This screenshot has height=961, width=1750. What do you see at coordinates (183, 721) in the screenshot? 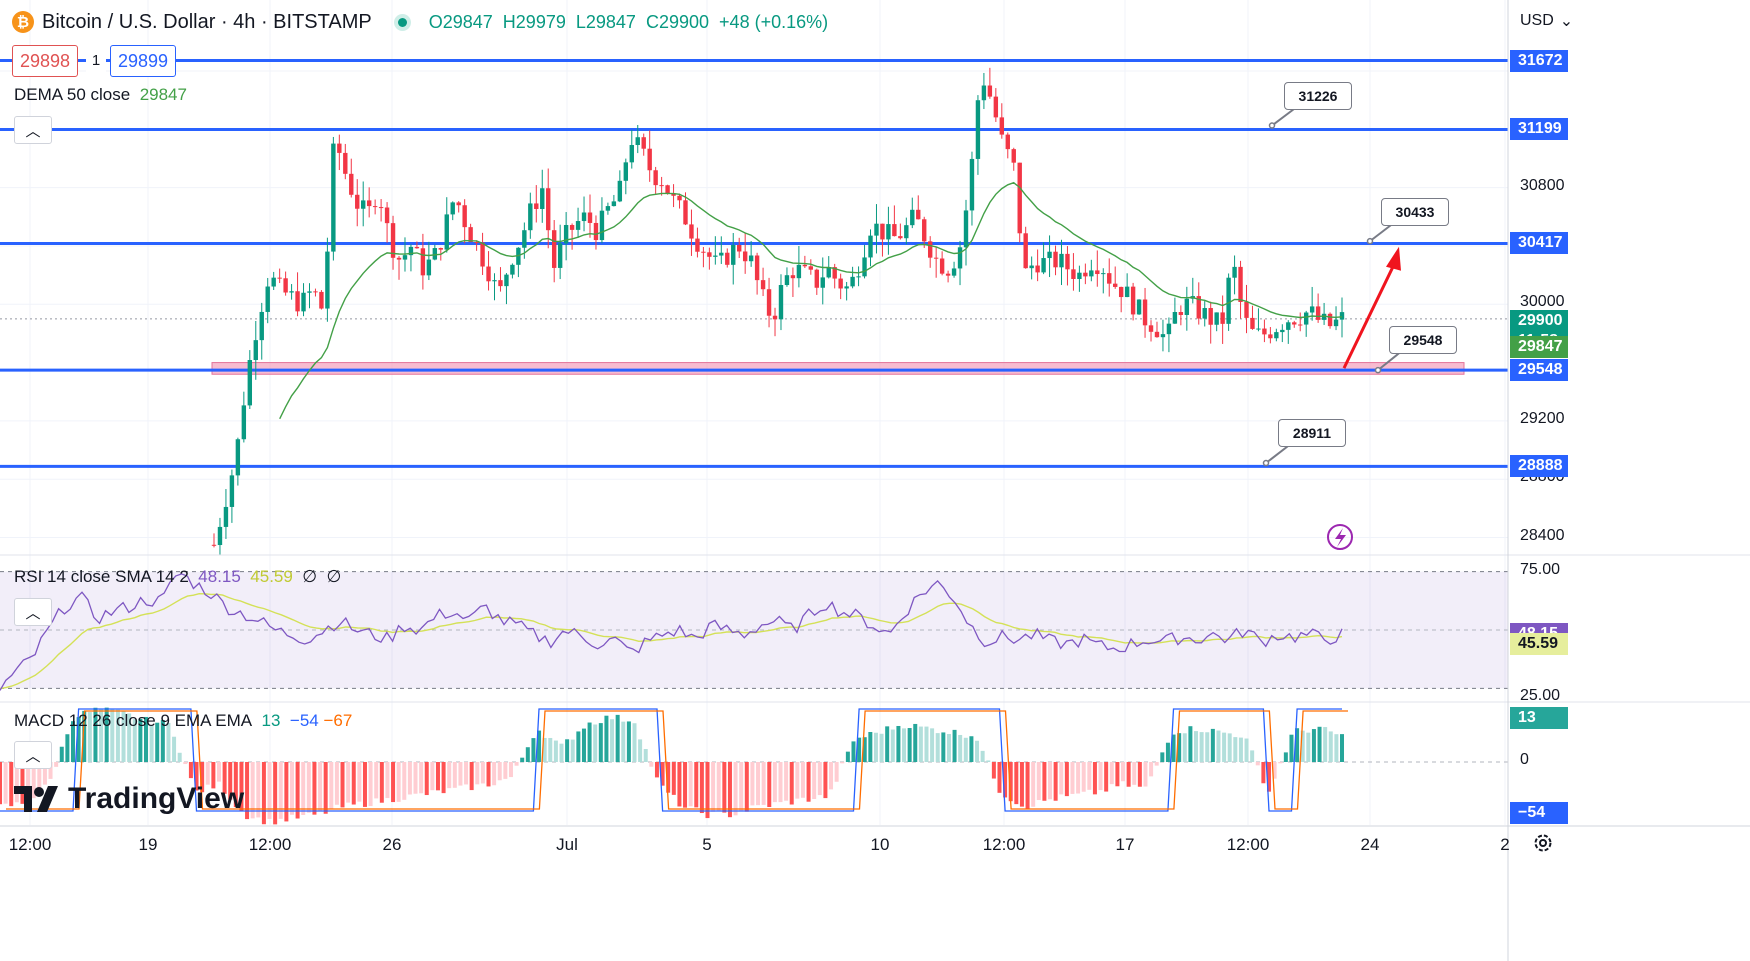
I see `macd-legend: MACD 12 26 close 9 EMA EMA 13 −54 −67` at bounding box center [183, 721].